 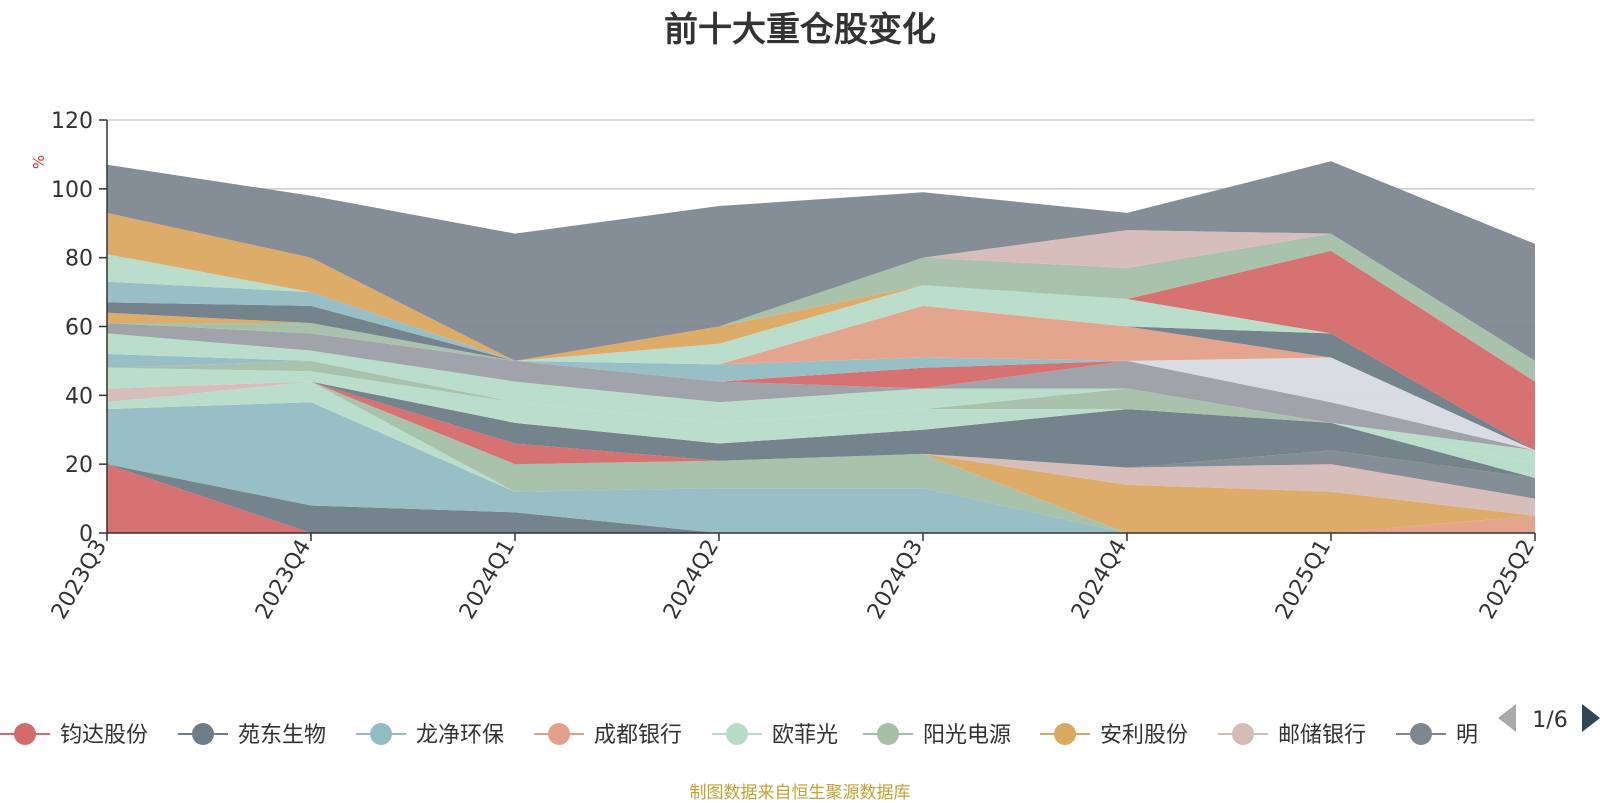 I want to click on legend-label: 欧菲光, so click(x=805, y=735).